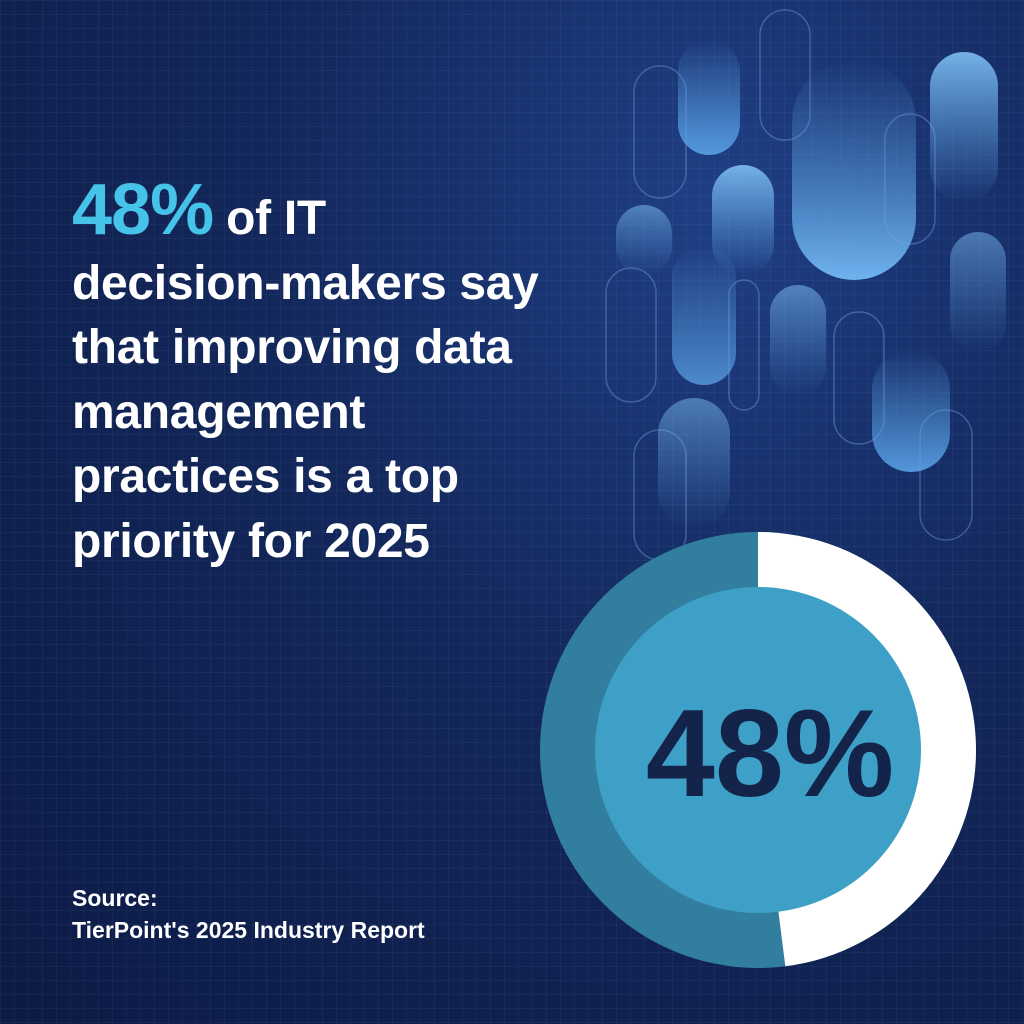 The width and height of the screenshot is (1024, 1024). I want to click on source-label: Source:, so click(115, 898).